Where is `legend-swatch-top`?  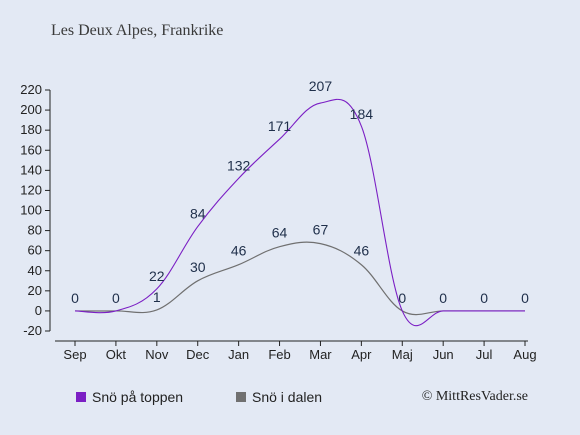
legend-swatch-top is located at coordinates (81, 397).